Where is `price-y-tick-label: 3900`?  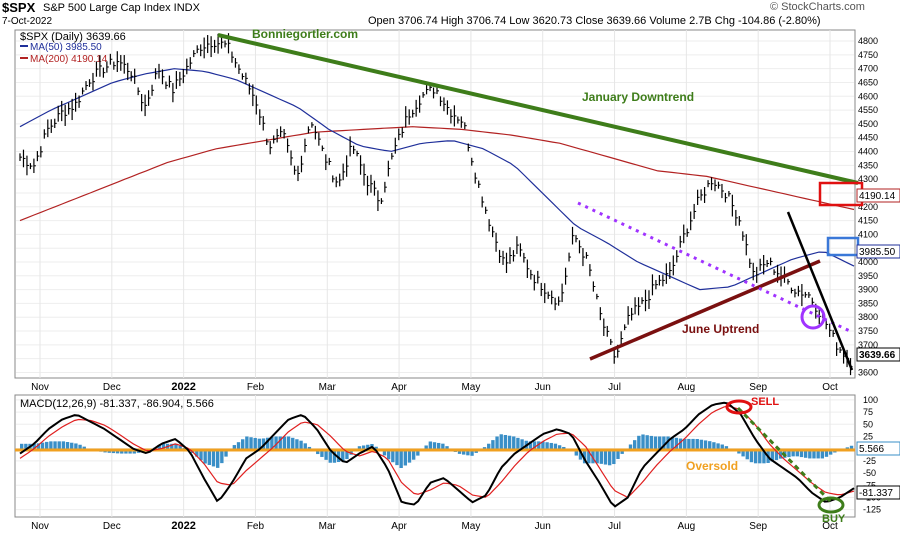 price-y-tick-label: 3900 is located at coordinates (868, 290).